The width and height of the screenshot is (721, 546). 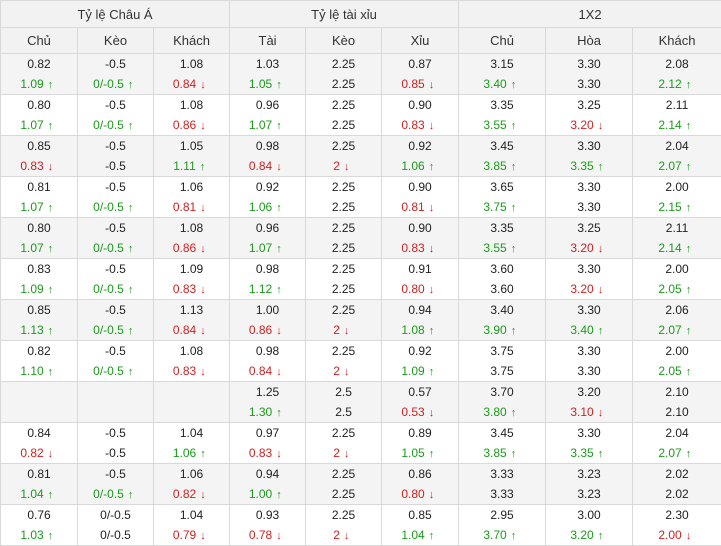 What do you see at coordinates (502, 64) in the screenshot?
I see `opening-odds: 3.15` at bounding box center [502, 64].